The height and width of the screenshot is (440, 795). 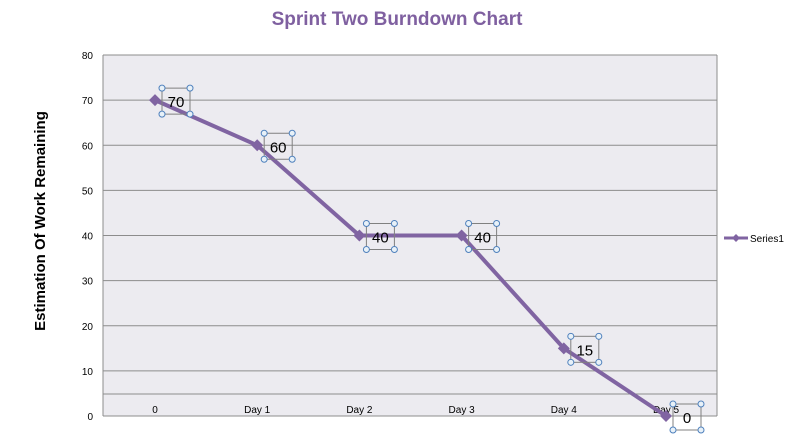 I want to click on legend-marker, so click(x=736, y=238).